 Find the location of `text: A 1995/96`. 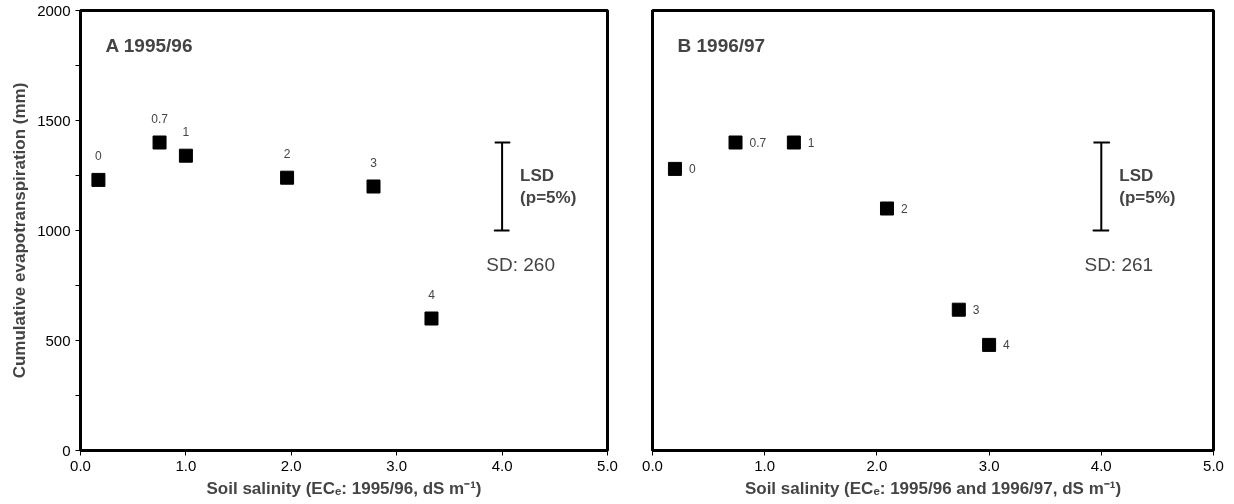

text: A 1995/96 is located at coordinates (149, 45).